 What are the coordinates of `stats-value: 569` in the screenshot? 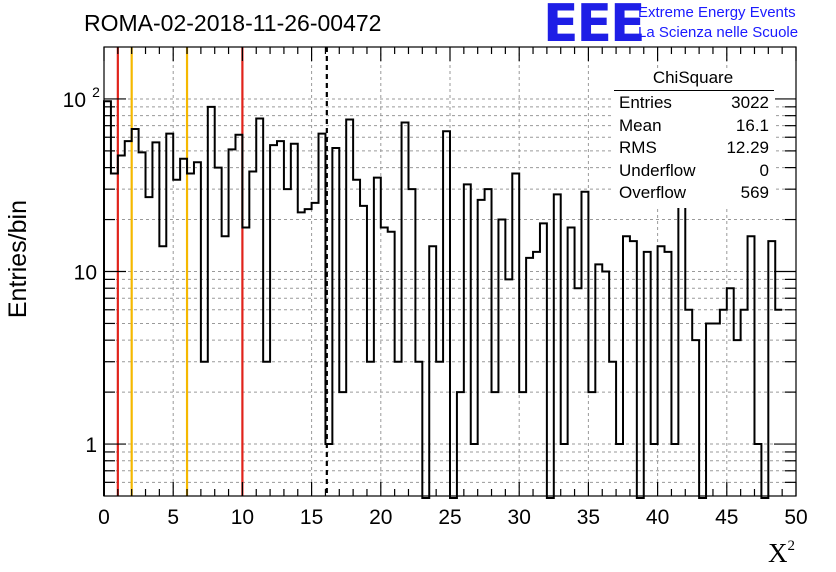 It's located at (754, 192).